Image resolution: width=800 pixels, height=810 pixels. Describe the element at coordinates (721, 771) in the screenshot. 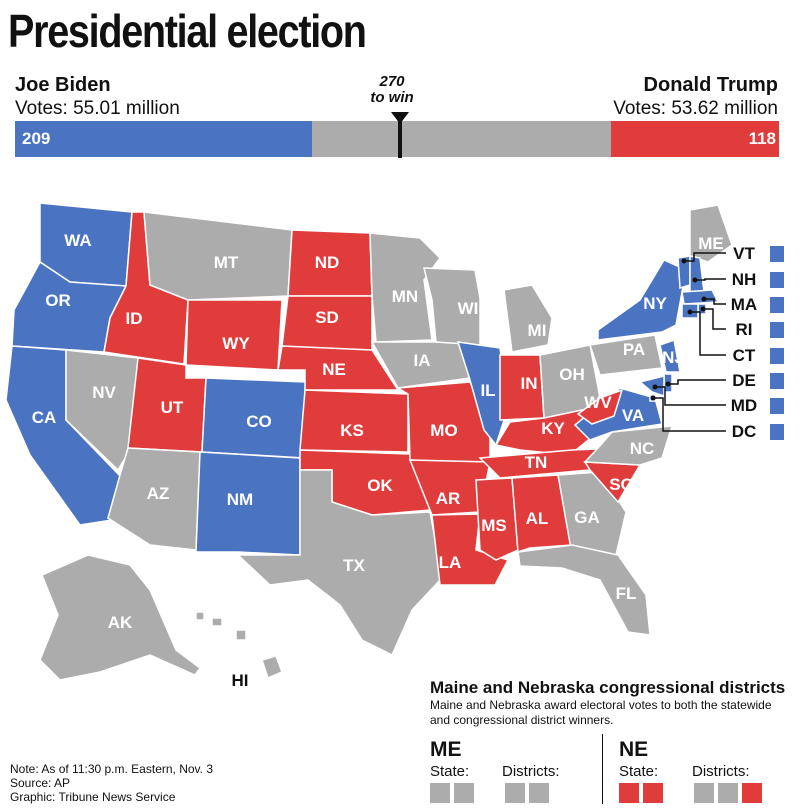

I see `legend-ne-districts-label: Districts:` at that location.